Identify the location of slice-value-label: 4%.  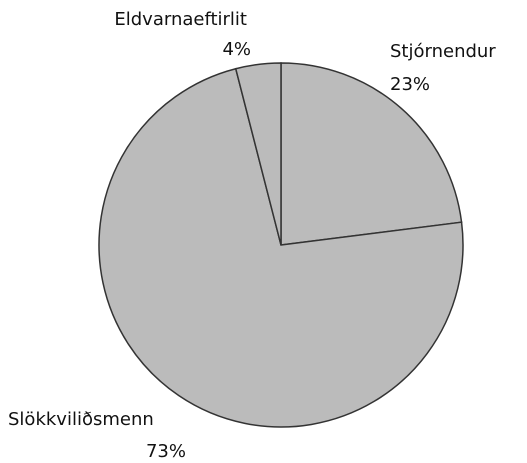
(236, 49).